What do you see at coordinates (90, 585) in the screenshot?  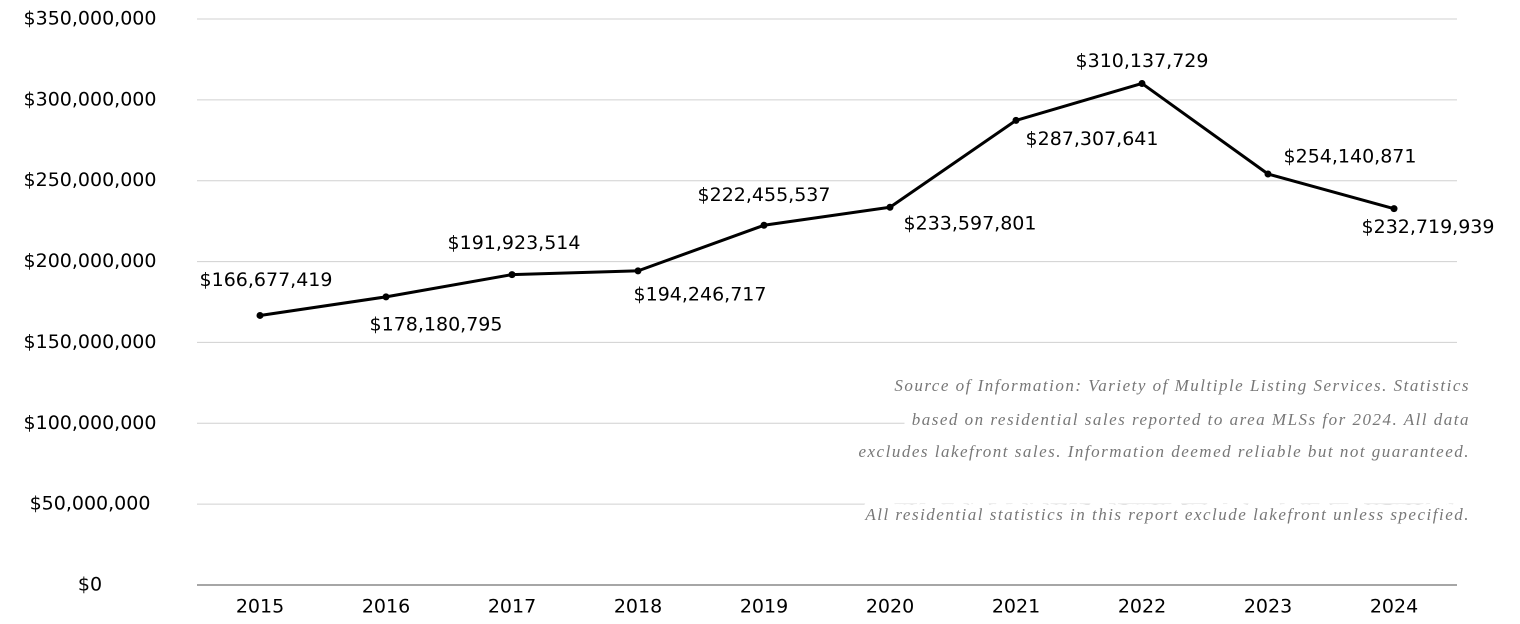 I see `y-tick-label: $0` at bounding box center [90, 585].